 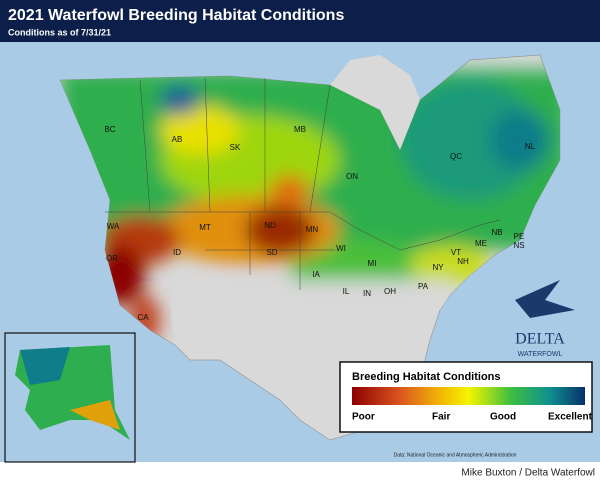 What do you see at coordinates (540, 339) in the screenshot?
I see `logo-name: DELTA` at bounding box center [540, 339].